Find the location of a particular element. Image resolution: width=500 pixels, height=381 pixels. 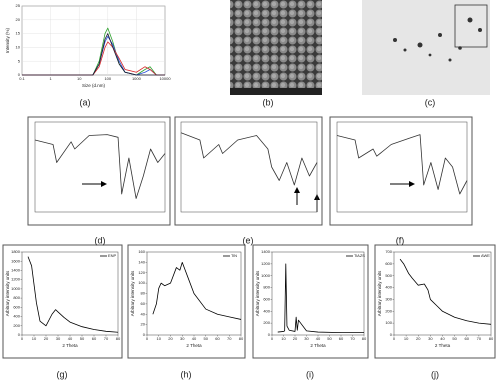

legend-label: TiN is located at coordinates (234, 255).